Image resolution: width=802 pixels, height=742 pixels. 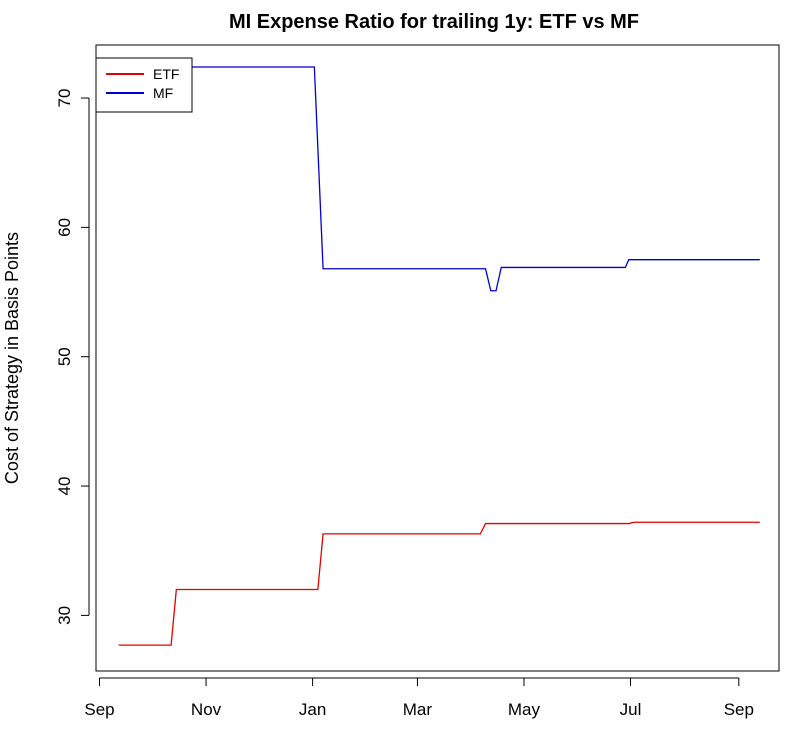 What do you see at coordinates (631, 709) in the screenshot?
I see `x-tick-label: Jul` at bounding box center [631, 709].